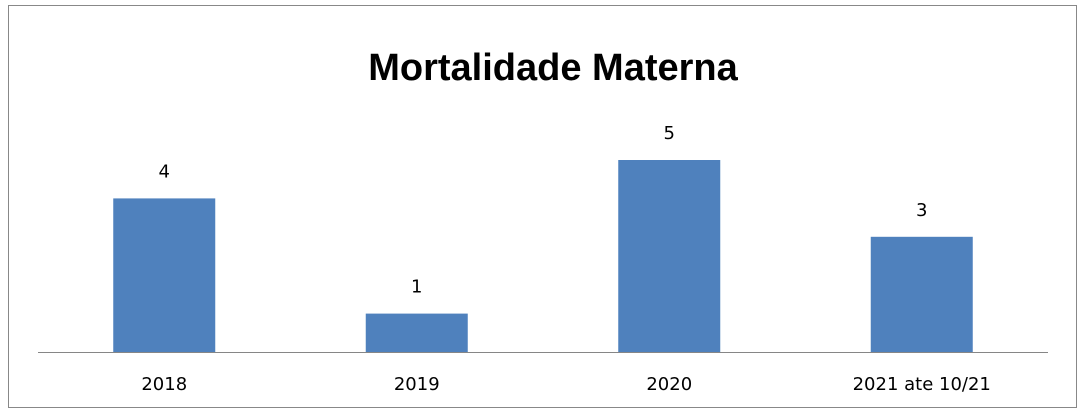  I want to click on data-label: 5, so click(669, 133).